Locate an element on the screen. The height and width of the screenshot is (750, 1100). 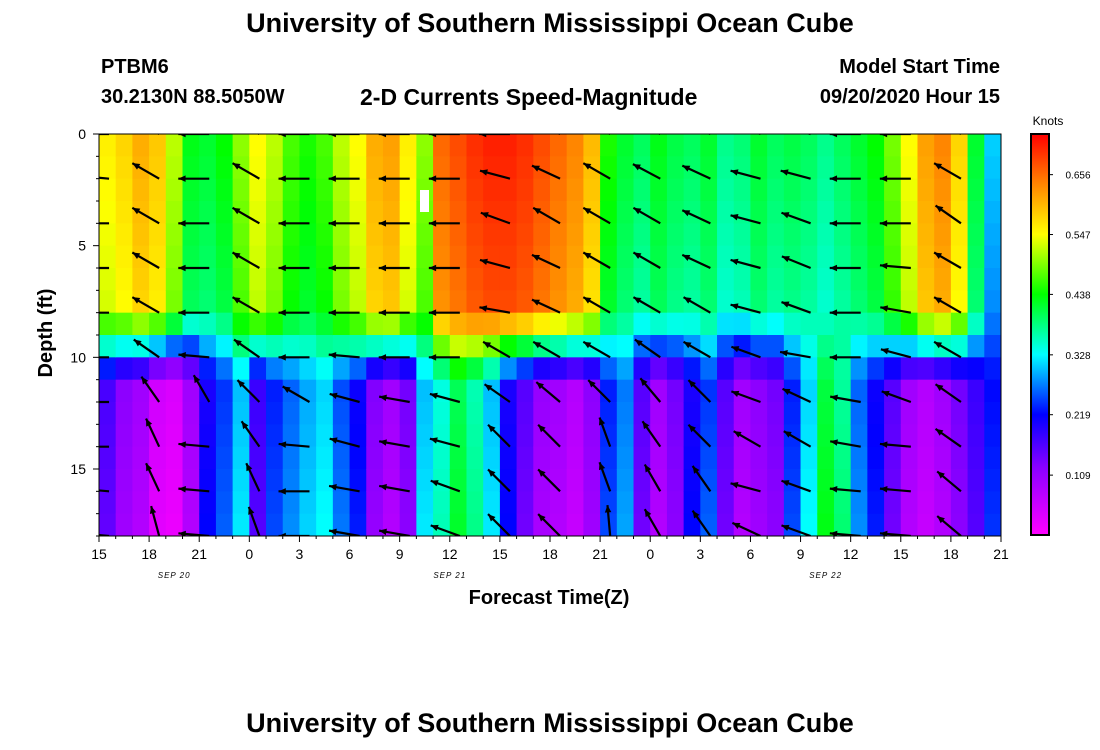
x-date-label: SEP 20 is located at coordinates (174, 575).